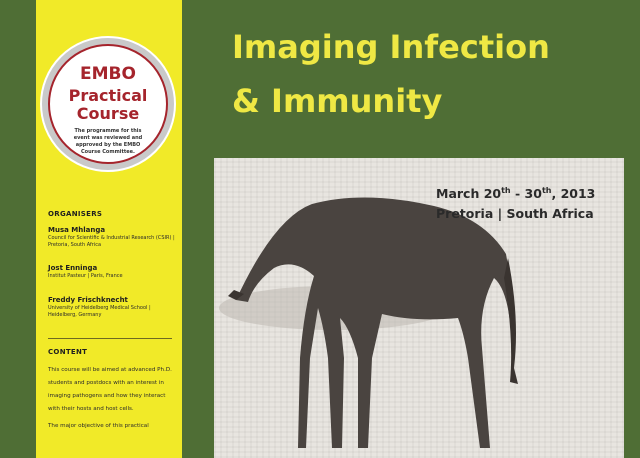  I want to click on section-divider, so click(110, 338).